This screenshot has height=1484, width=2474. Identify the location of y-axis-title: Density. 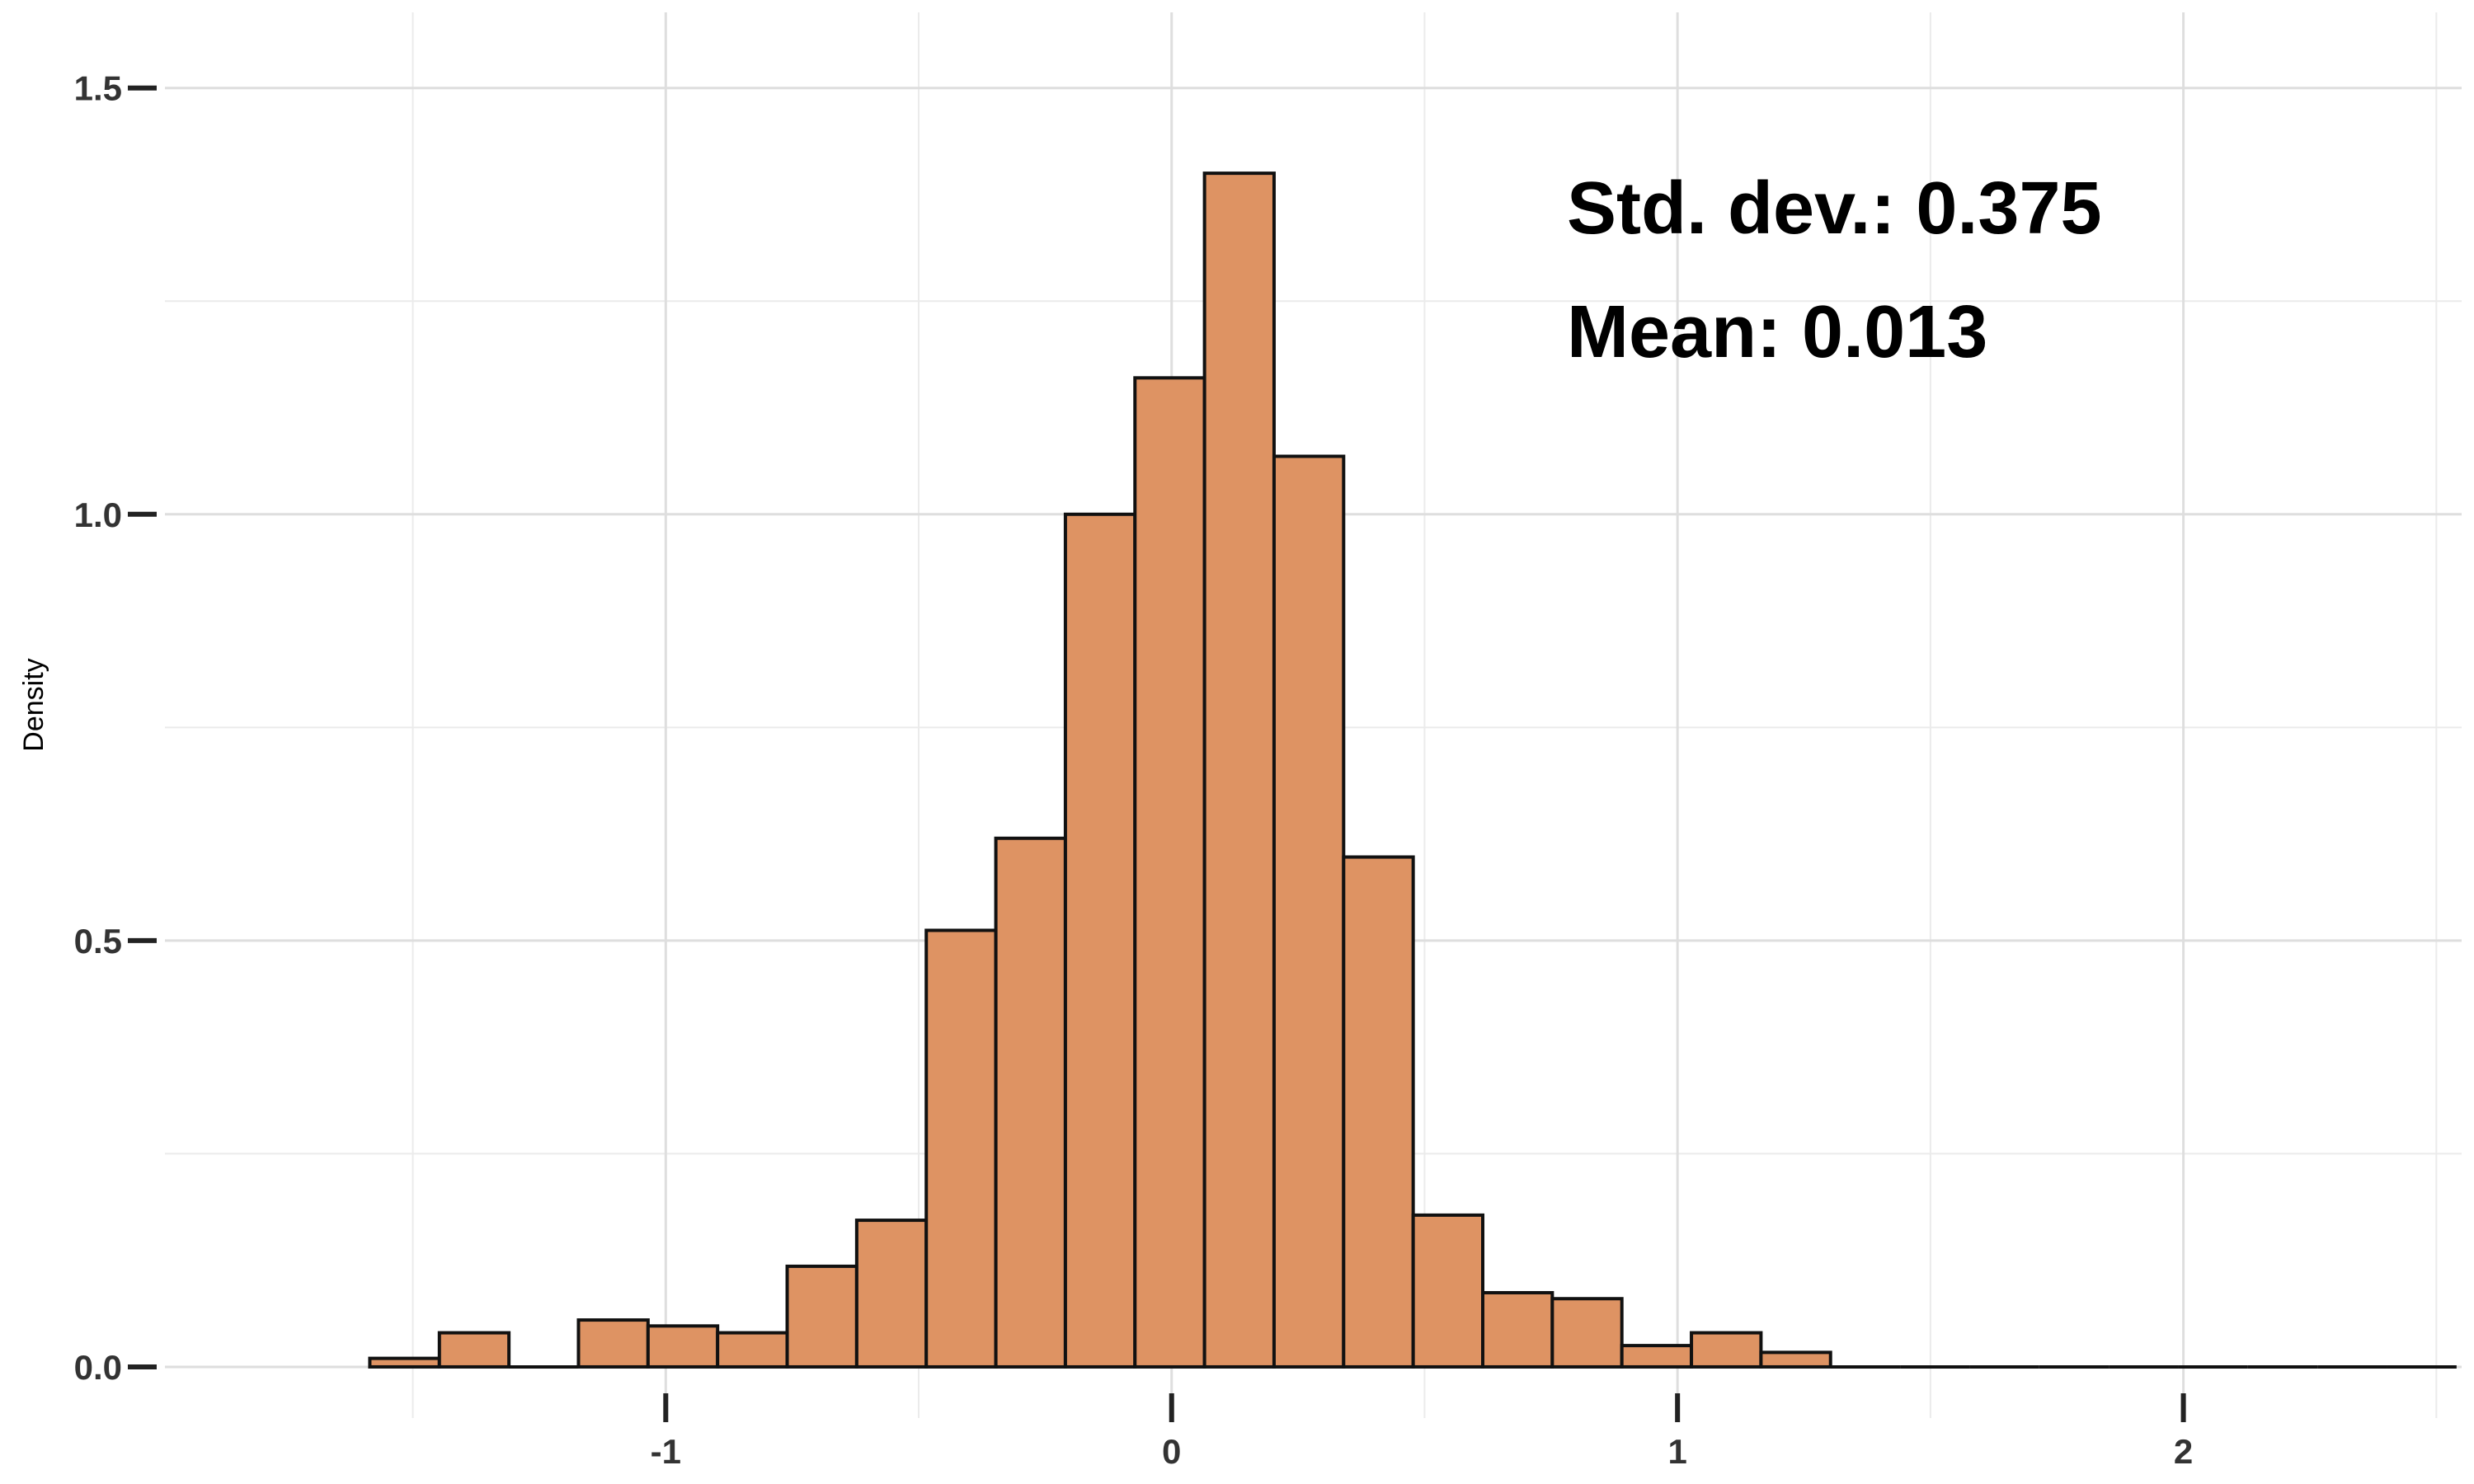
(33, 704).